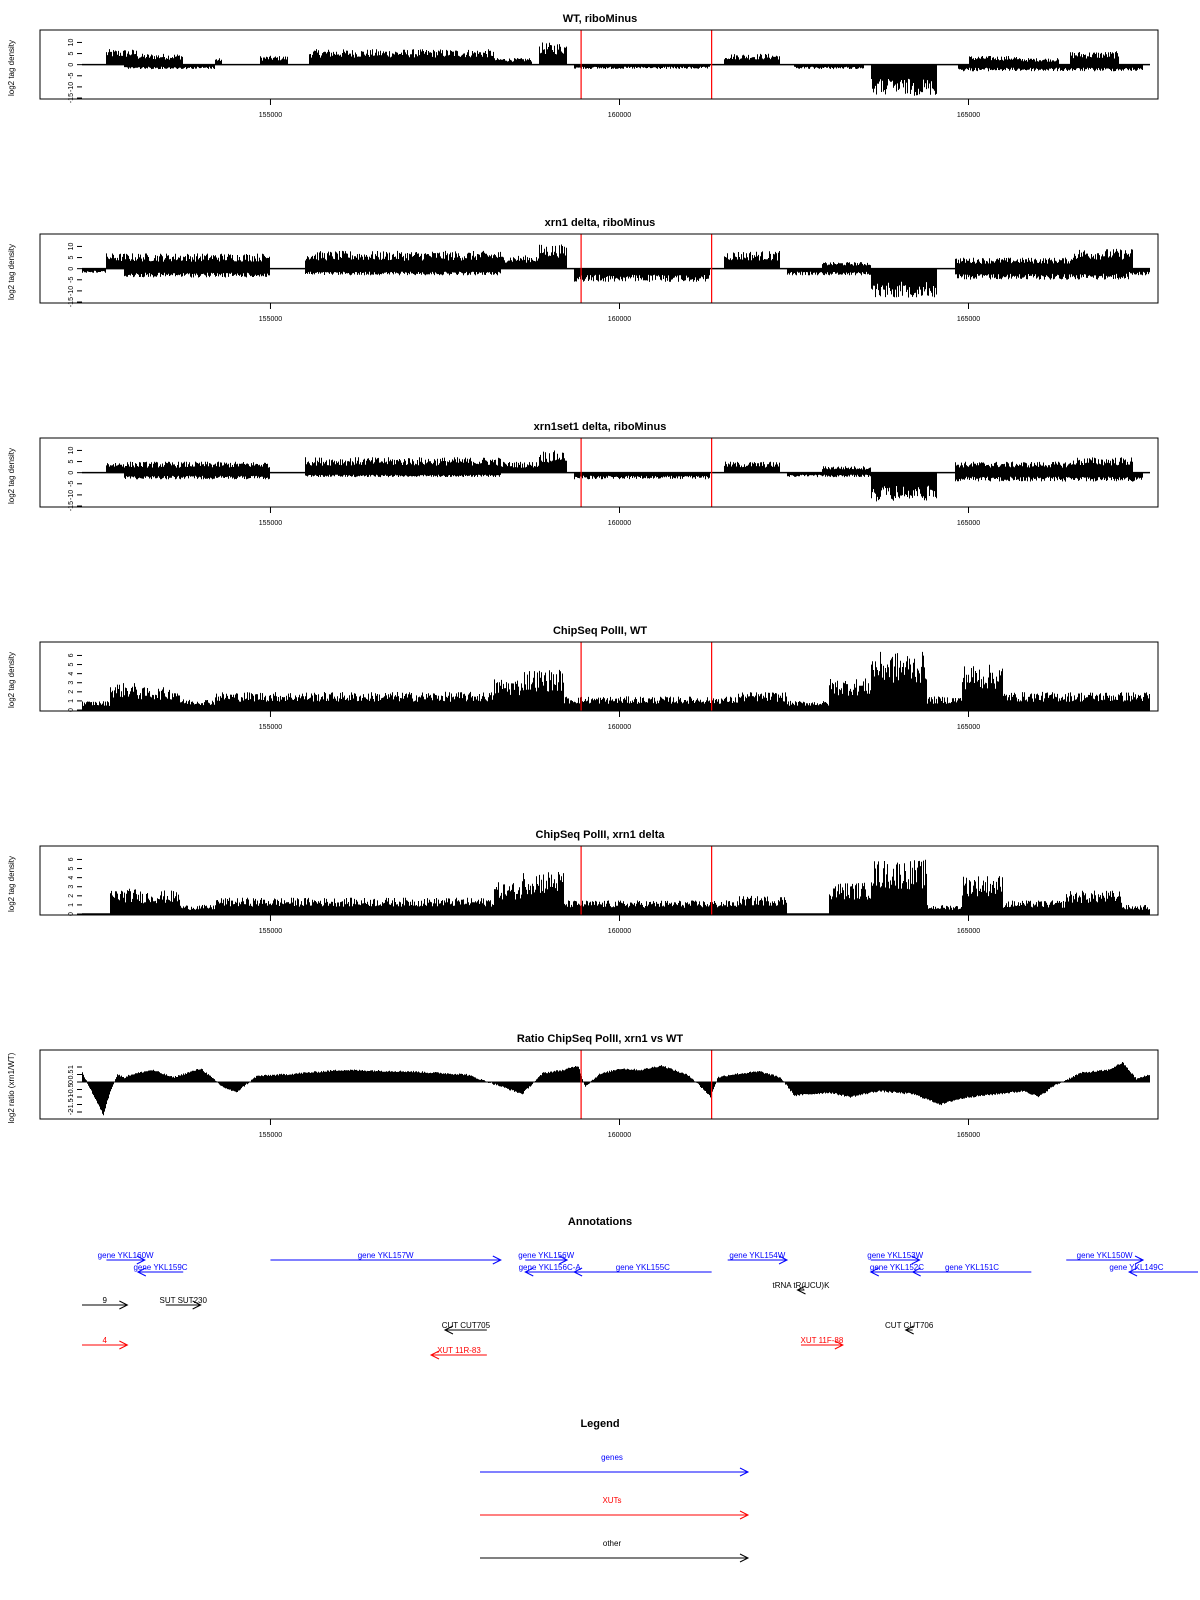 This screenshot has width=1200, height=1600. I want to click on chart-title: ChipSeq PolII, WT, so click(600, 631).